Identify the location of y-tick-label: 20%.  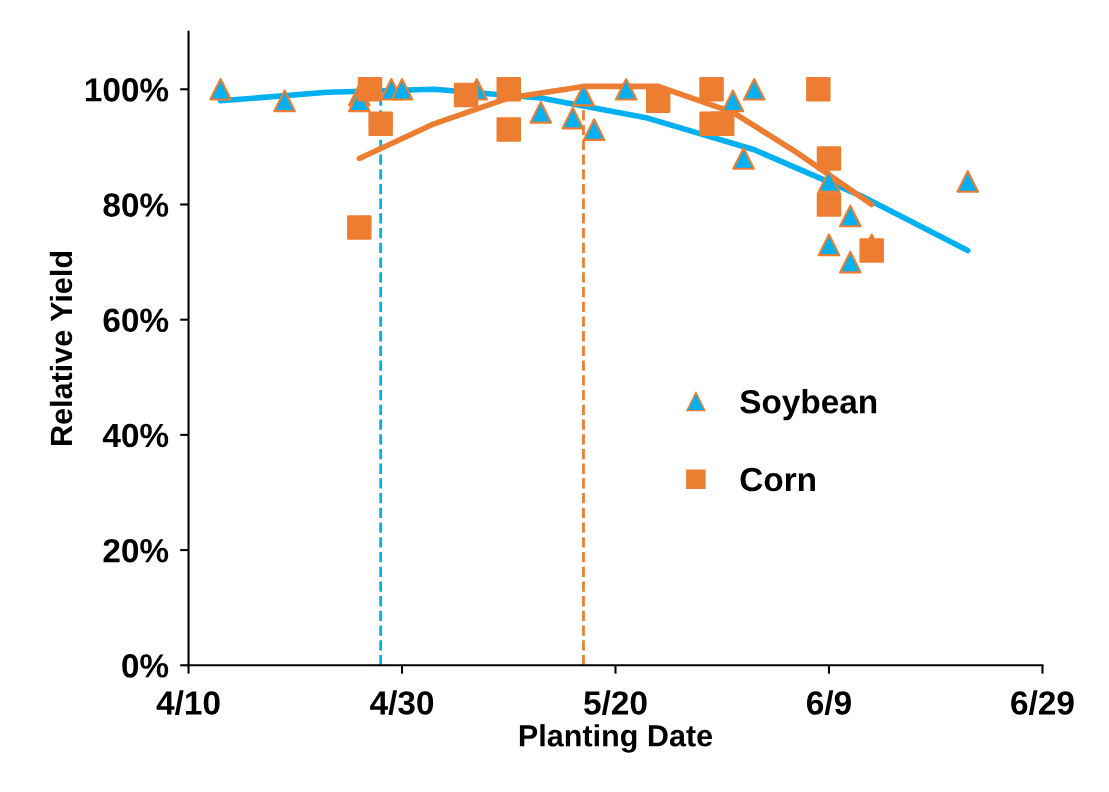
(136, 550).